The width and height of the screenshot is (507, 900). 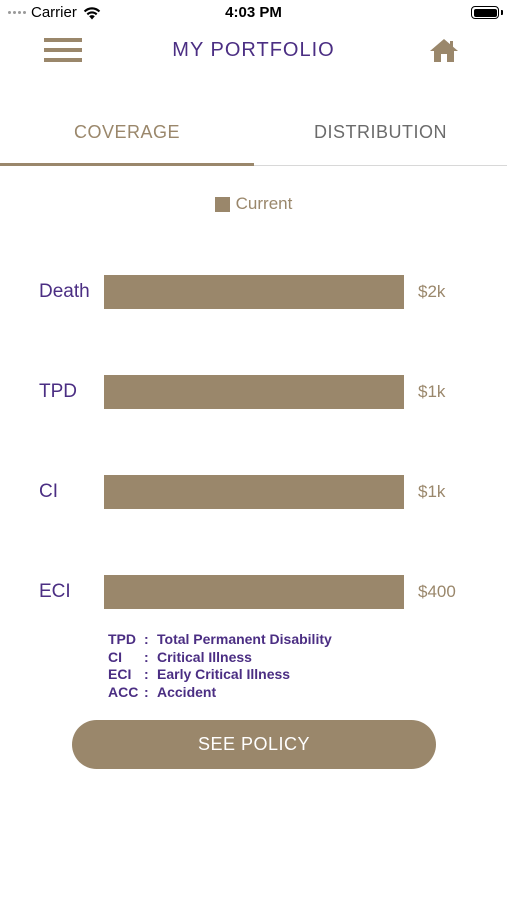 What do you see at coordinates (92, 12) in the screenshot?
I see `wifi-icon` at bounding box center [92, 12].